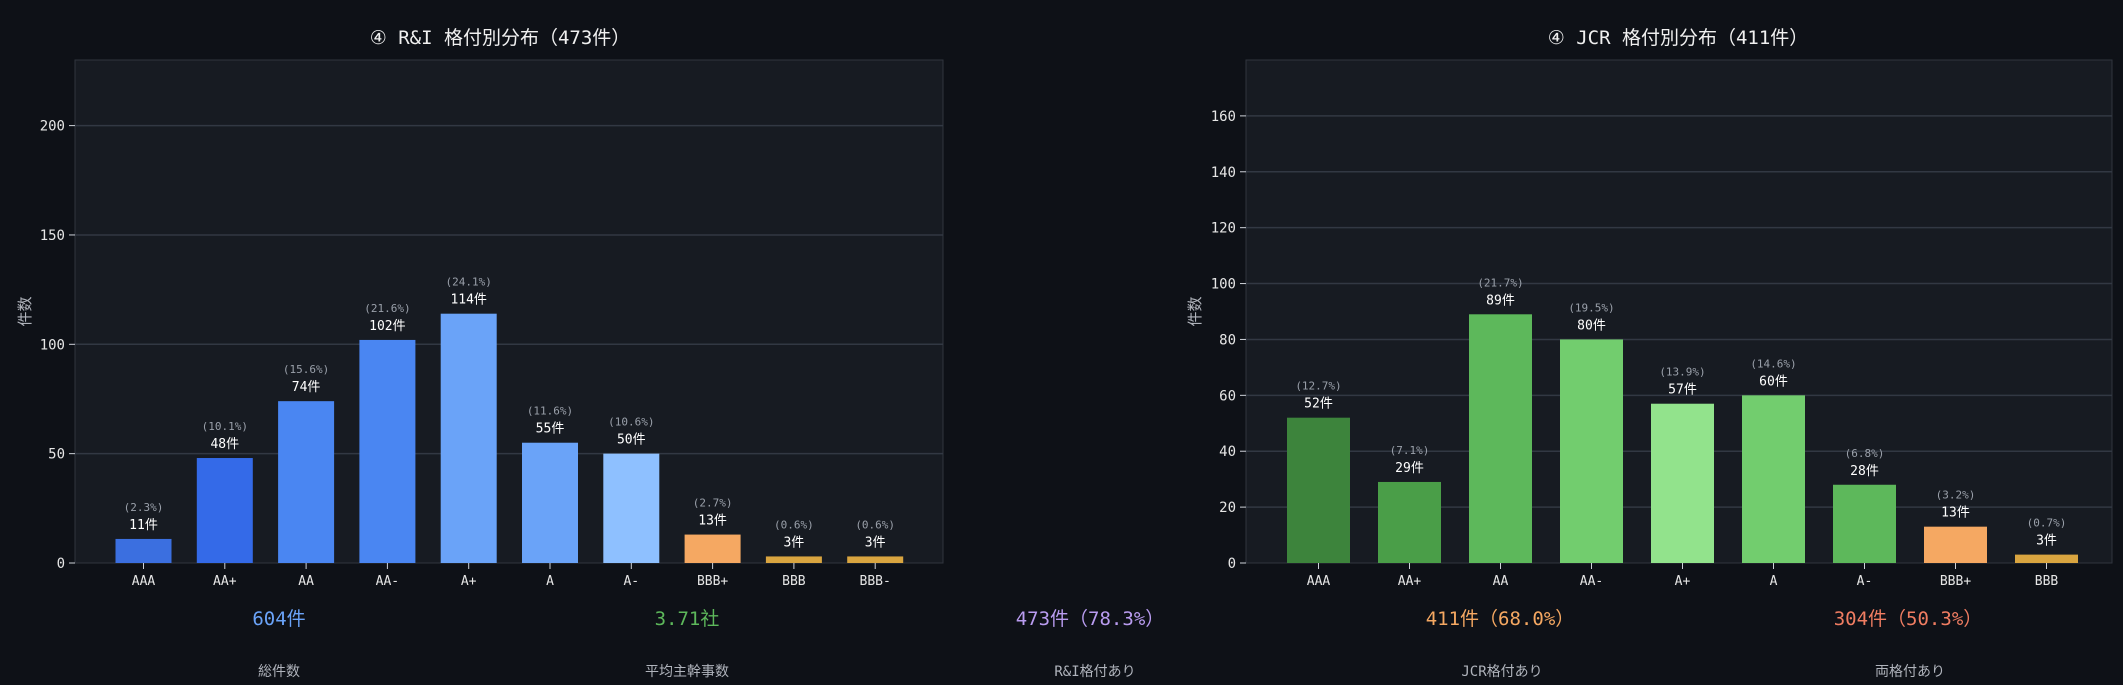  Describe the element at coordinates (1500, 438) in the screenshot. I see `jcr-bar-AA` at that location.